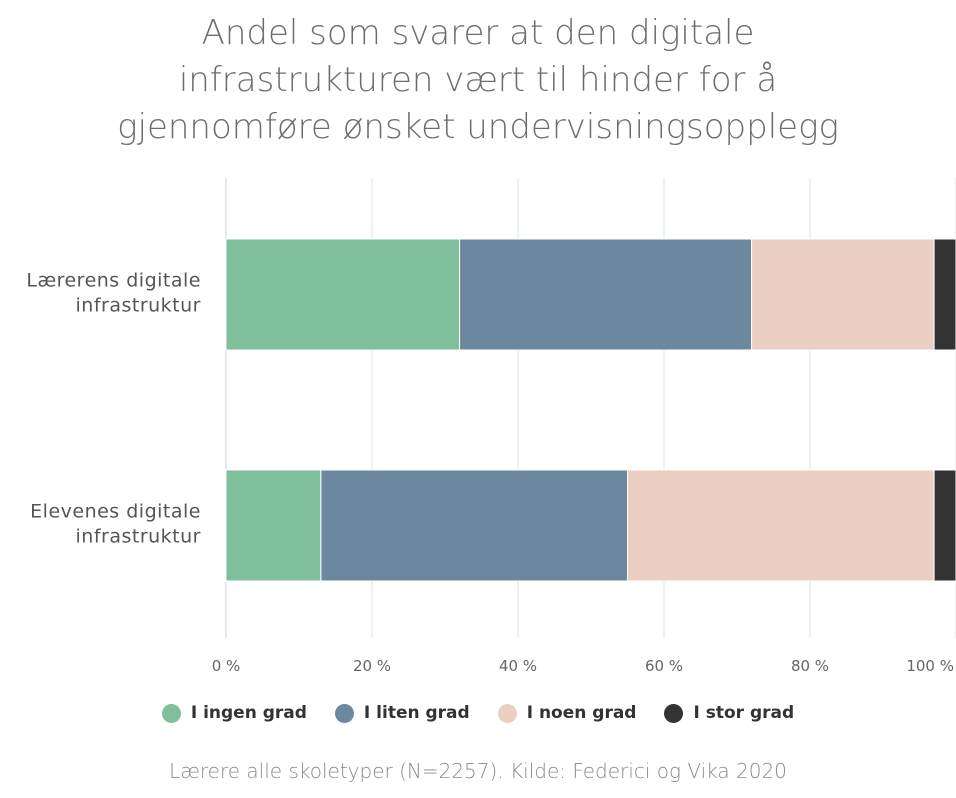  I want to click on legend-swatch-liten, so click(344, 713).